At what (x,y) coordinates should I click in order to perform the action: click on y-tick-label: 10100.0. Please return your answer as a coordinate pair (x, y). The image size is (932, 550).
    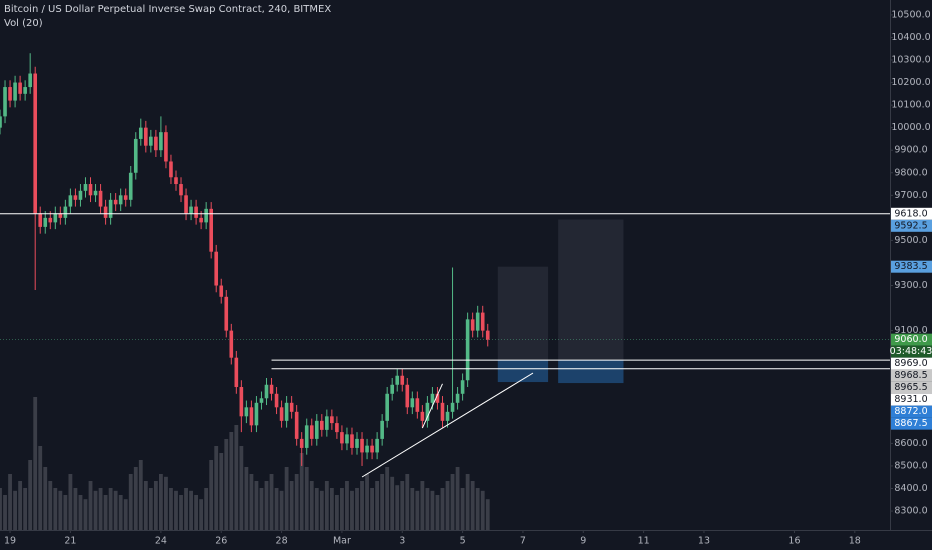
    Looking at the image, I should click on (910, 105).